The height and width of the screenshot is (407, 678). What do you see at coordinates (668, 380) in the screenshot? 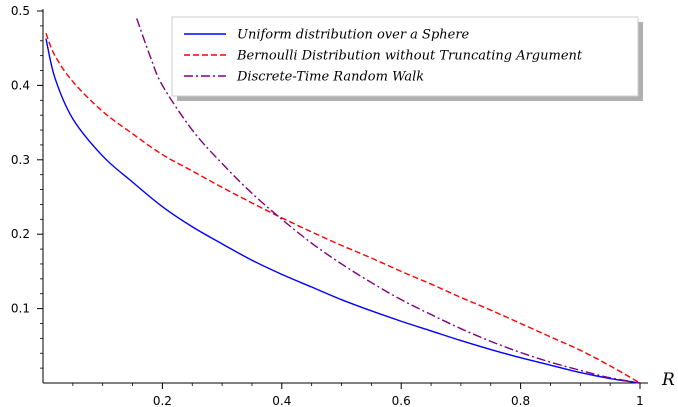
I see `x-axis-label: R` at bounding box center [668, 380].